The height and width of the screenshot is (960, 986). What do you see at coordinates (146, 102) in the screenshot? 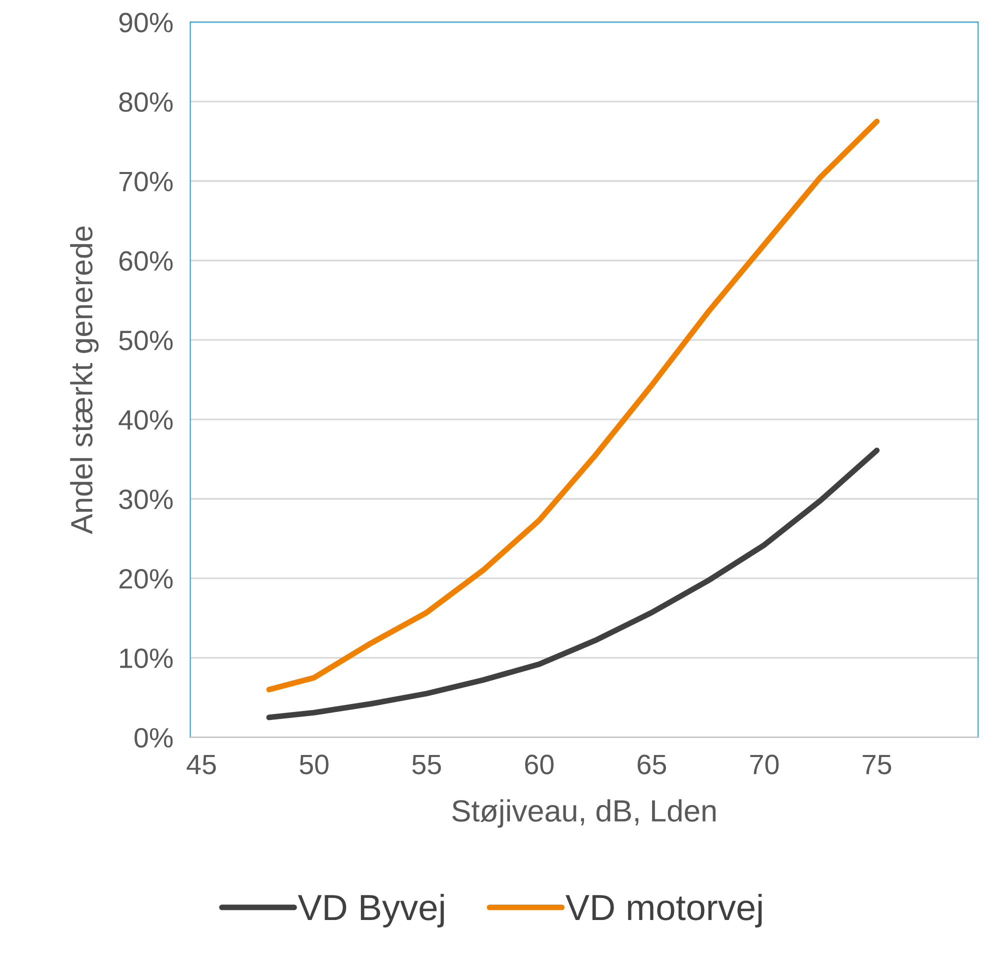
I see `y-tick-label: 80%` at bounding box center [146, 102].